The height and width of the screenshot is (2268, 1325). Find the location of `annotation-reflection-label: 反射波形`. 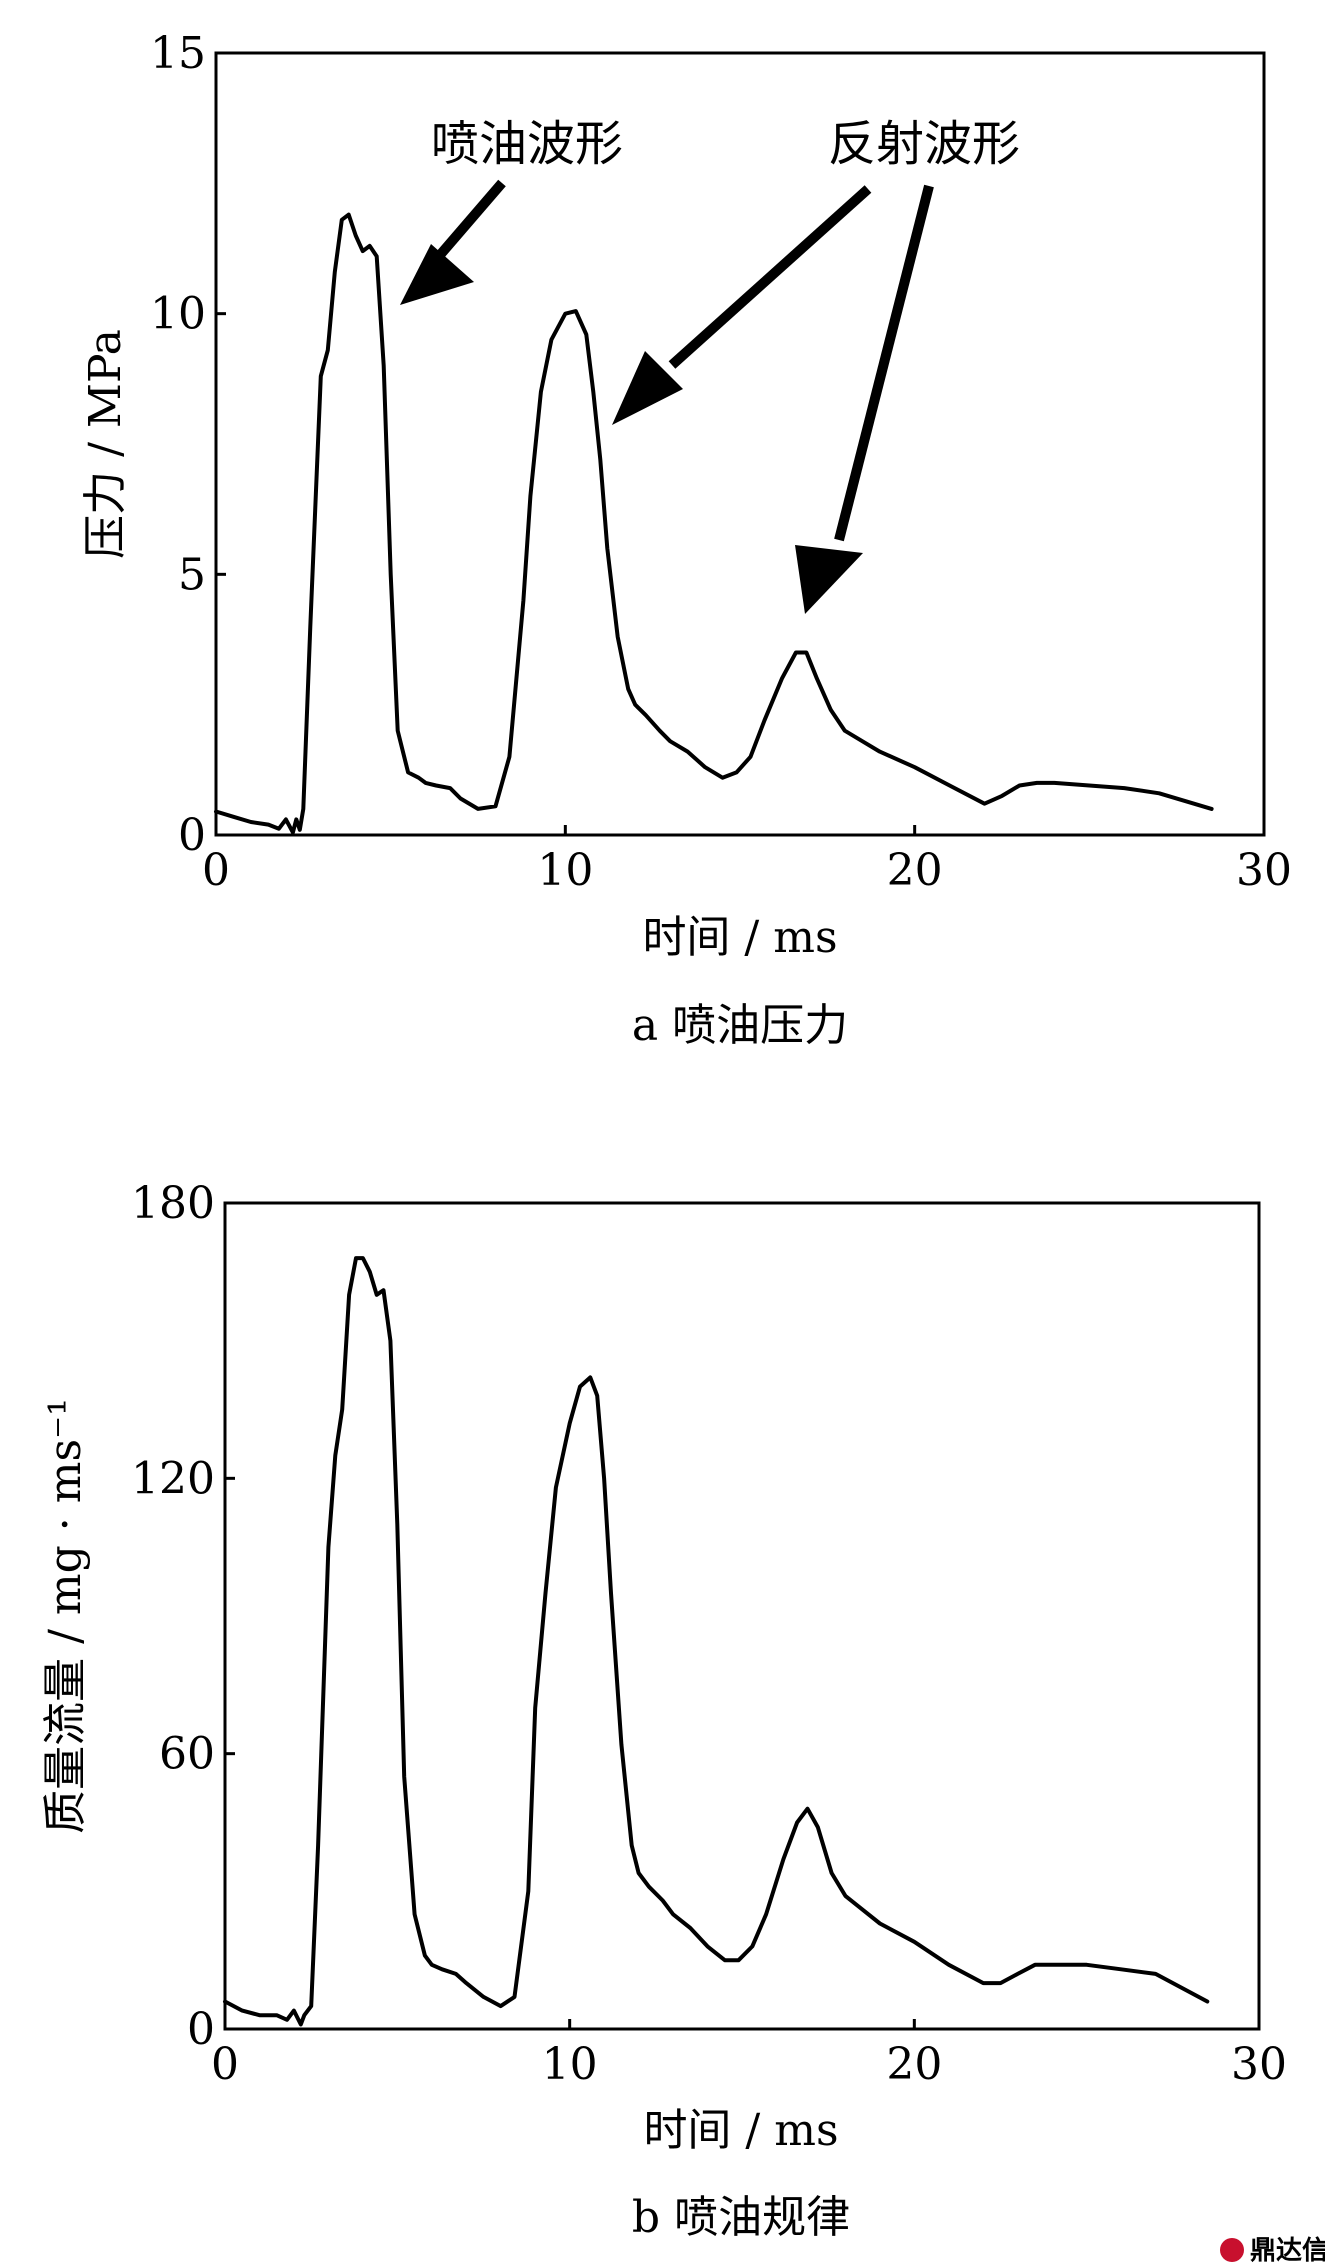

annotation-reflection-label: 反射波形 is located at coordinates (924, 144).